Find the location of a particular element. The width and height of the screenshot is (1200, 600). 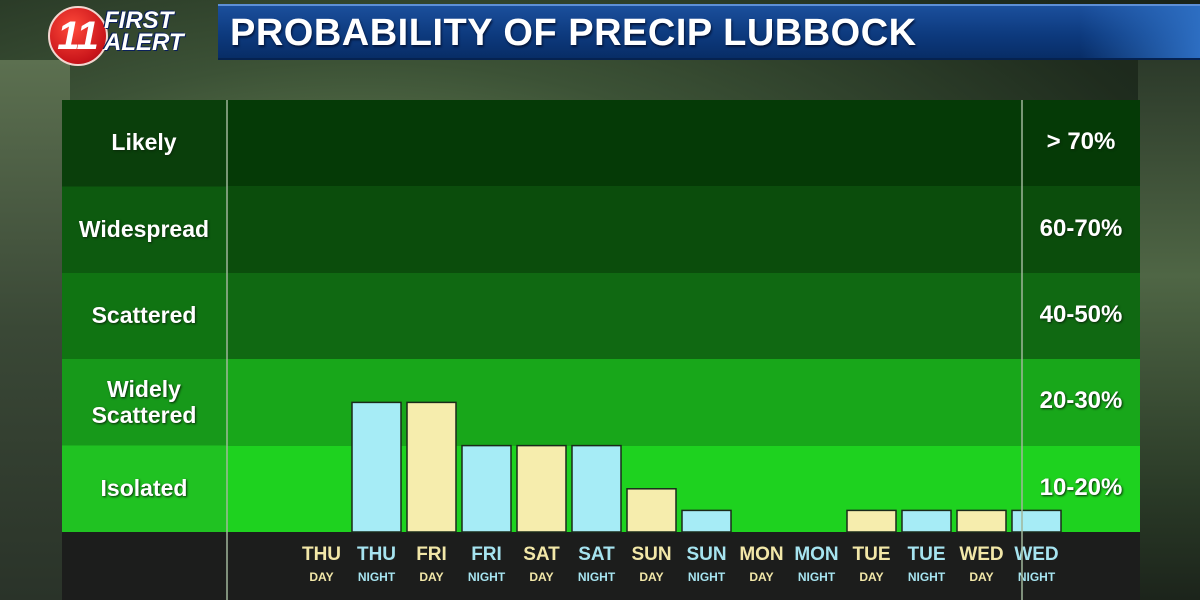

logo-word-alert: ALERT is located at coordinates (144, 42).